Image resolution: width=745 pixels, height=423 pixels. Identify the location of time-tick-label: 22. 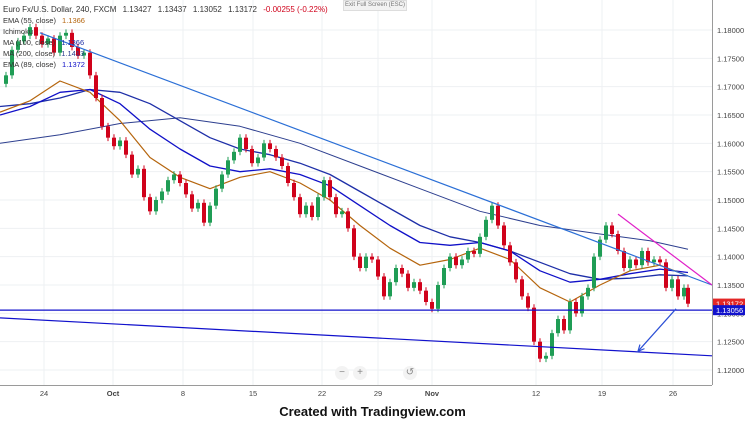
(322, 393).